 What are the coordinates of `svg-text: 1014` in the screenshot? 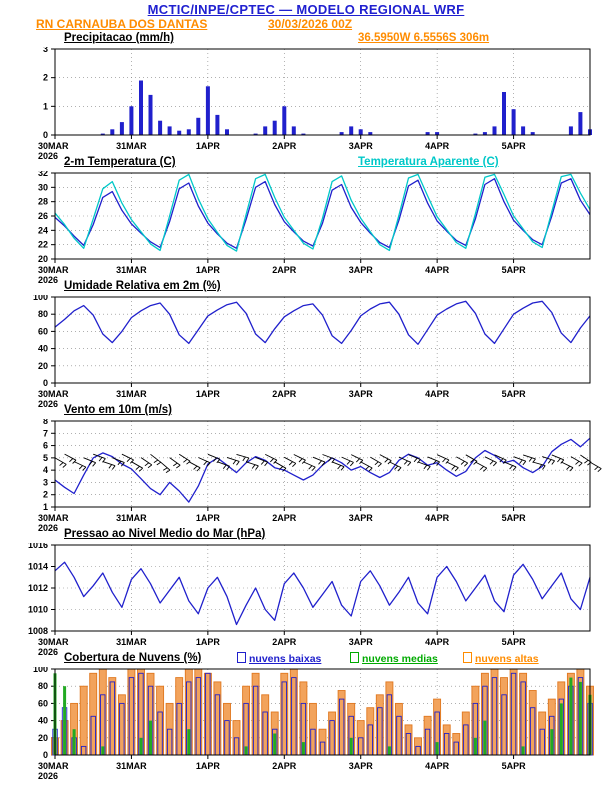 It's located at (38, 567).